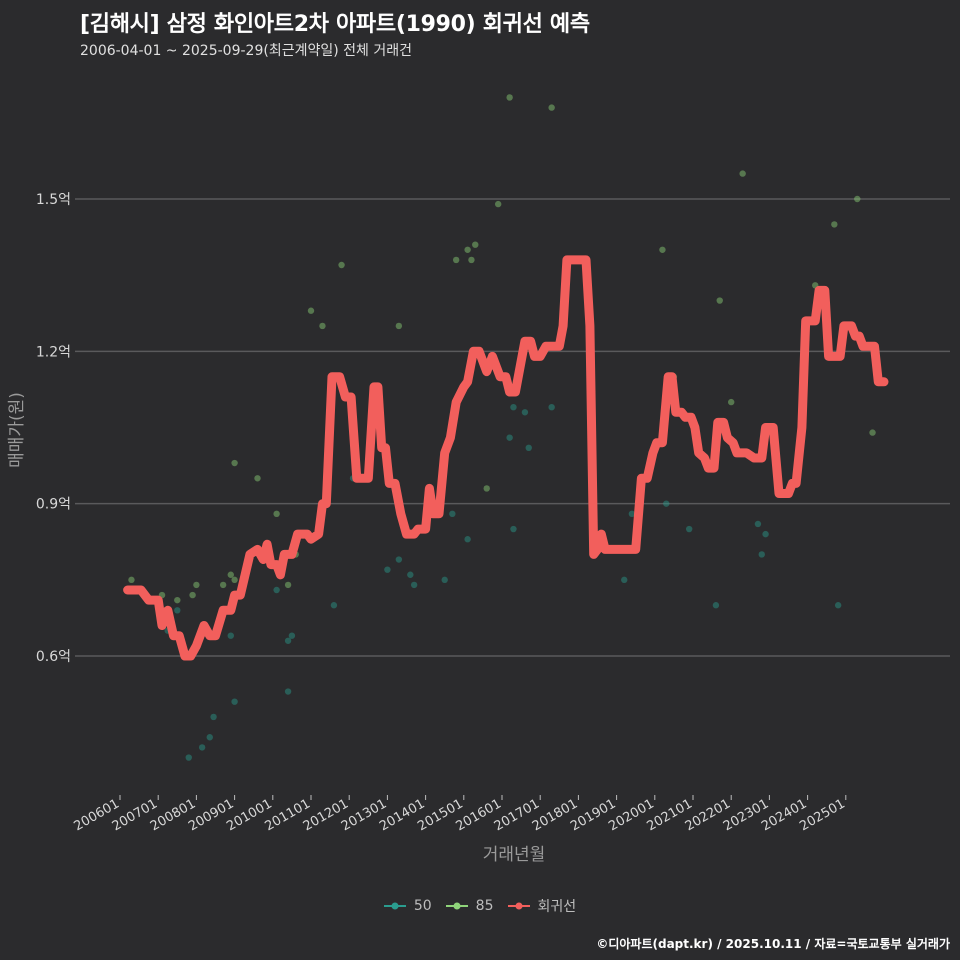 This screenshot has height=960, width=960. I want to click on legend-label-85: 85, so click(484, 906).